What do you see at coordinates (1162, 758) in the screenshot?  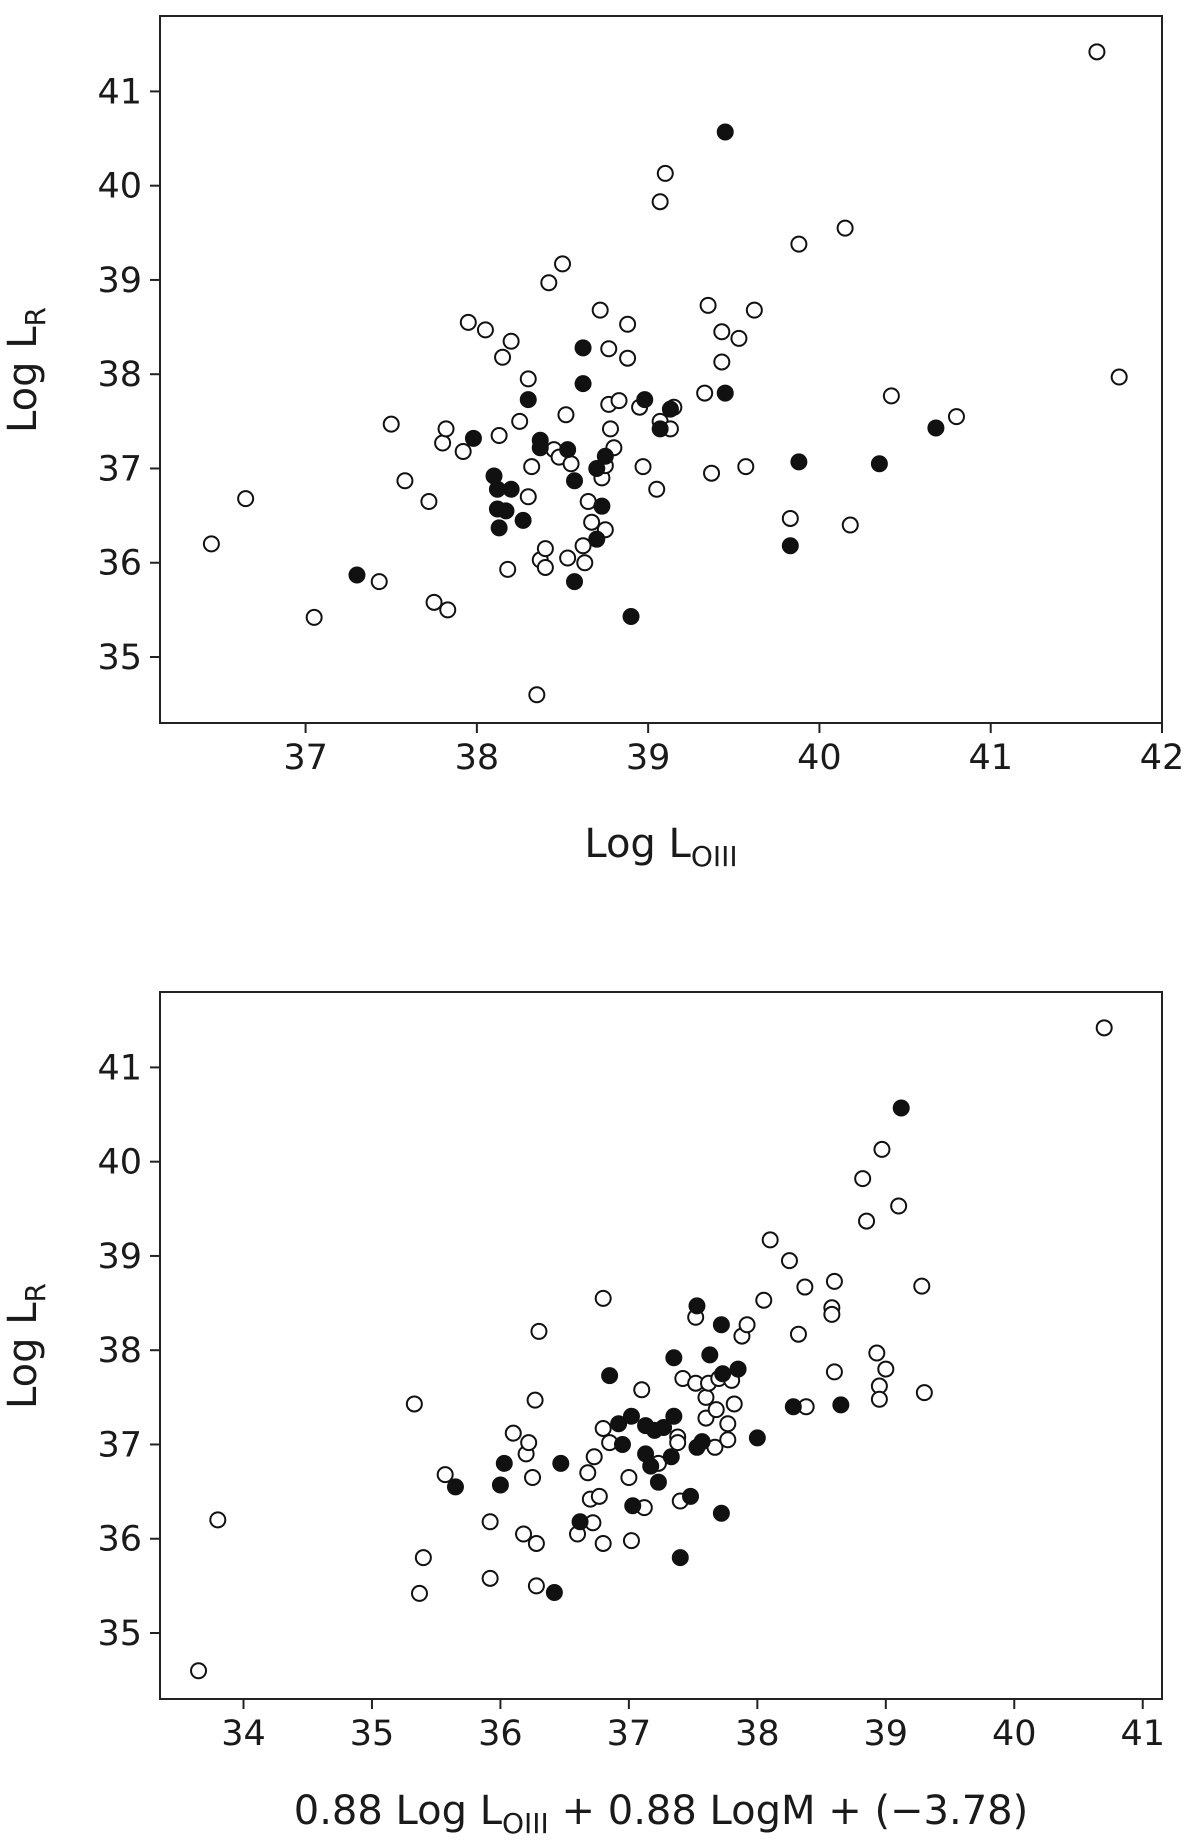 I see `x-tick-label: 42` at bounding box center [1162, 758].